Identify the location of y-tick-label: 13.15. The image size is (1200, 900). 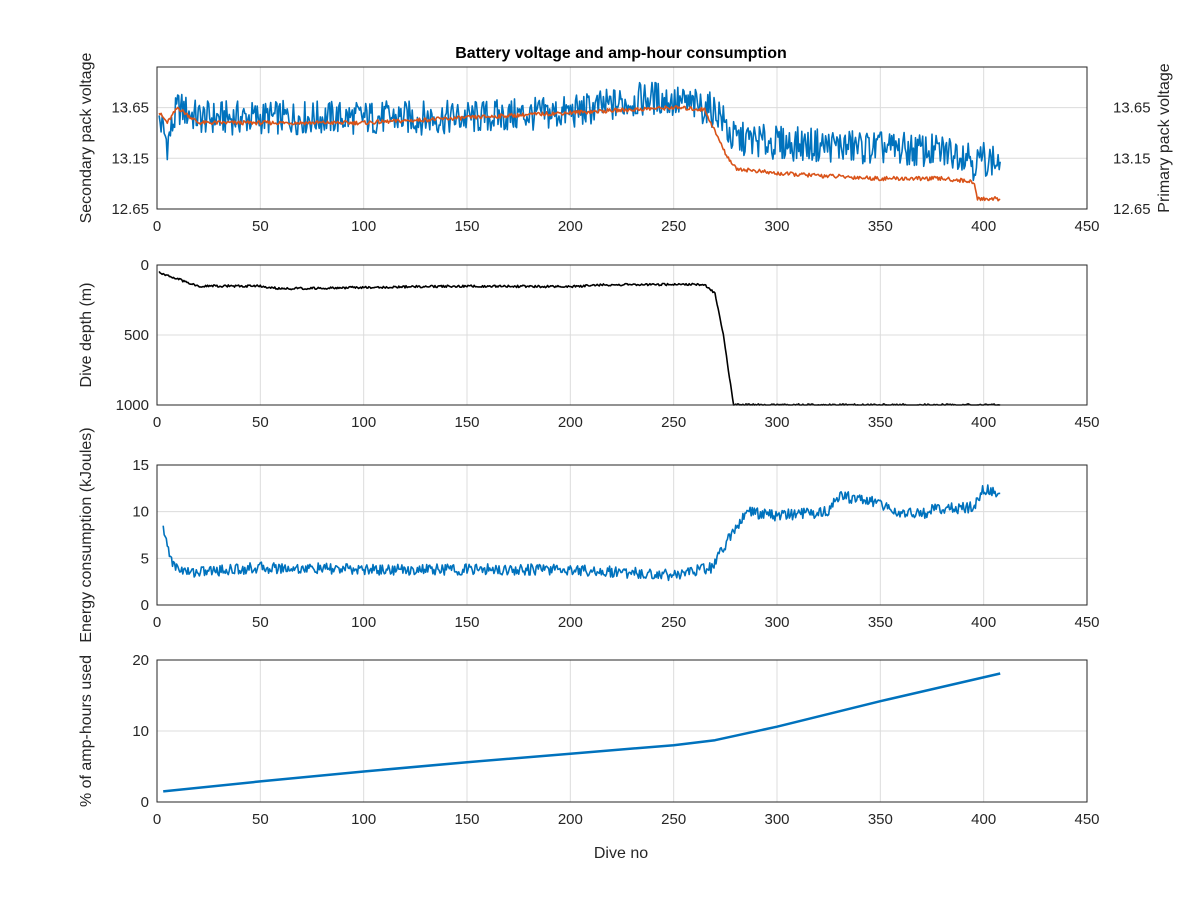
(130, 158).